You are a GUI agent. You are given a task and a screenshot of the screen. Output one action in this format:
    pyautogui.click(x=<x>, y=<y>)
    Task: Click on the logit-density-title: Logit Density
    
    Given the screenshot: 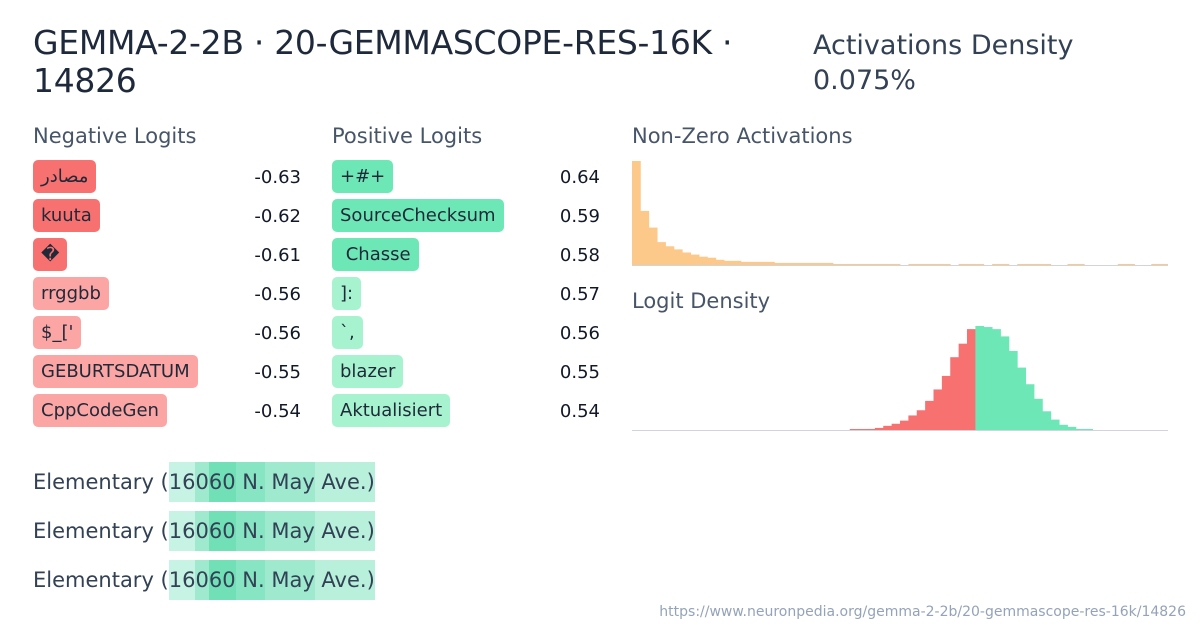 What is the action you would take?
    pyautogui.click(x=701, y=301)
    